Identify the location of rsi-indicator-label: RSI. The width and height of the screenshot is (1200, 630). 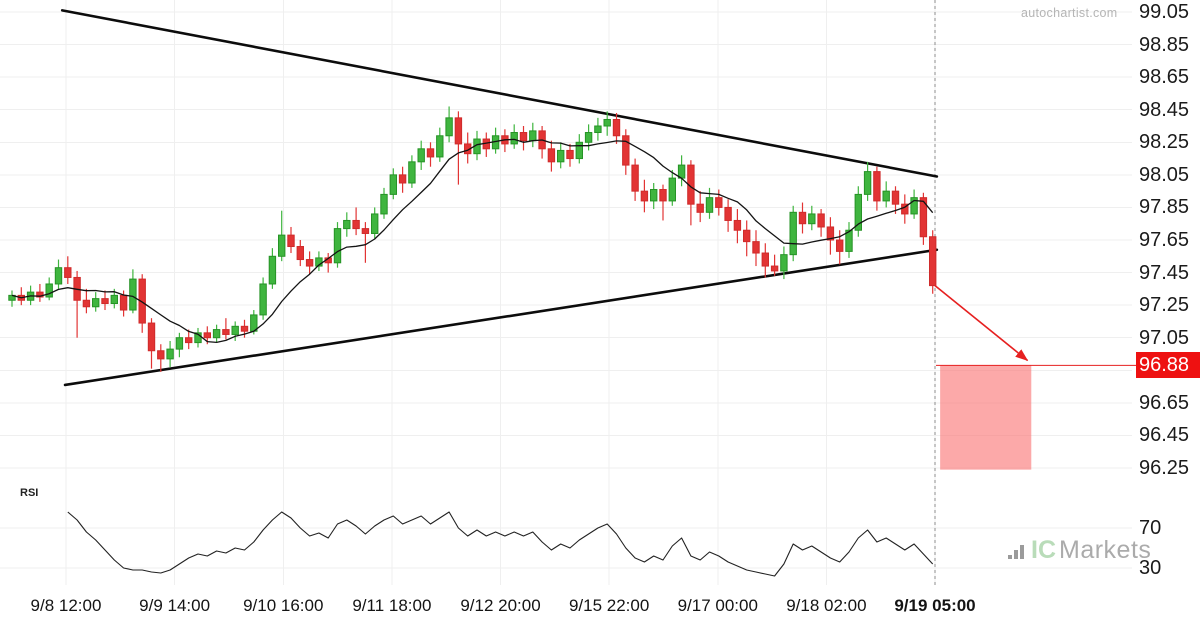
(29, 493).